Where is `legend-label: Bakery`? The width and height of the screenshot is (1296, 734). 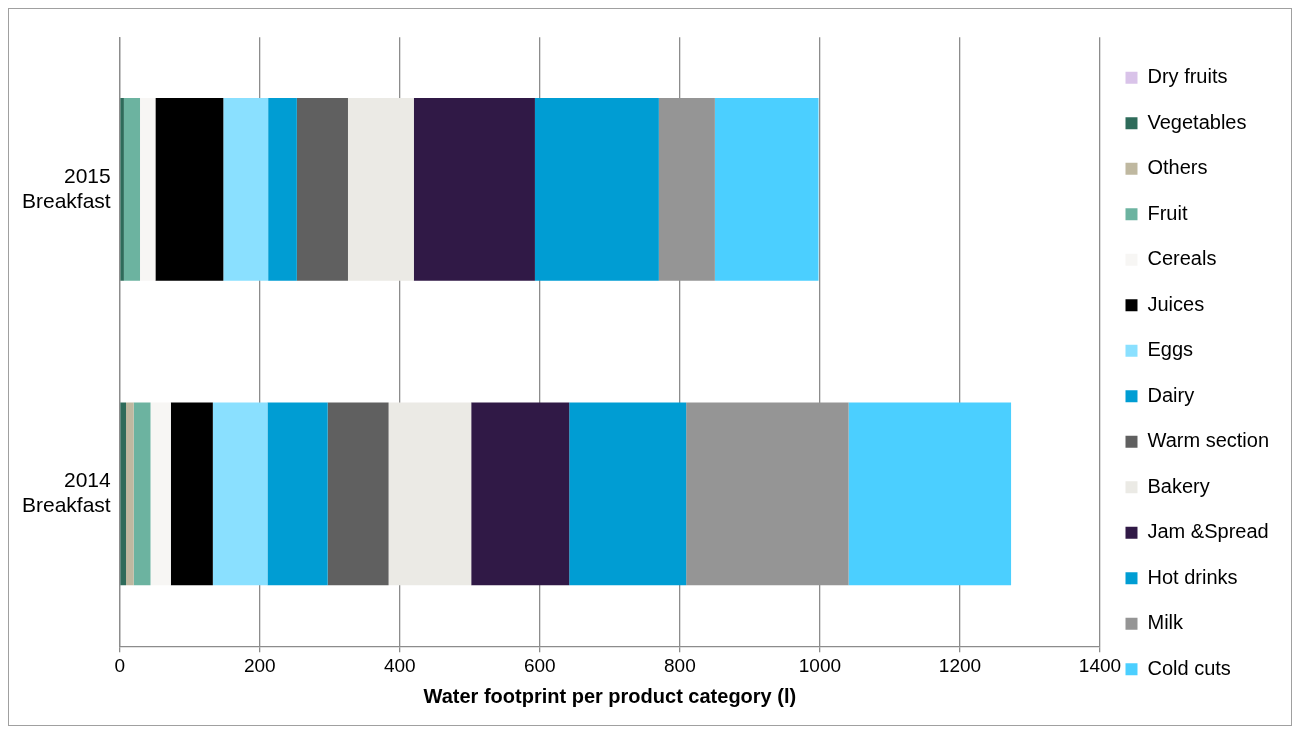
legend-label: Bakery is located at coordinates (1178, 485).